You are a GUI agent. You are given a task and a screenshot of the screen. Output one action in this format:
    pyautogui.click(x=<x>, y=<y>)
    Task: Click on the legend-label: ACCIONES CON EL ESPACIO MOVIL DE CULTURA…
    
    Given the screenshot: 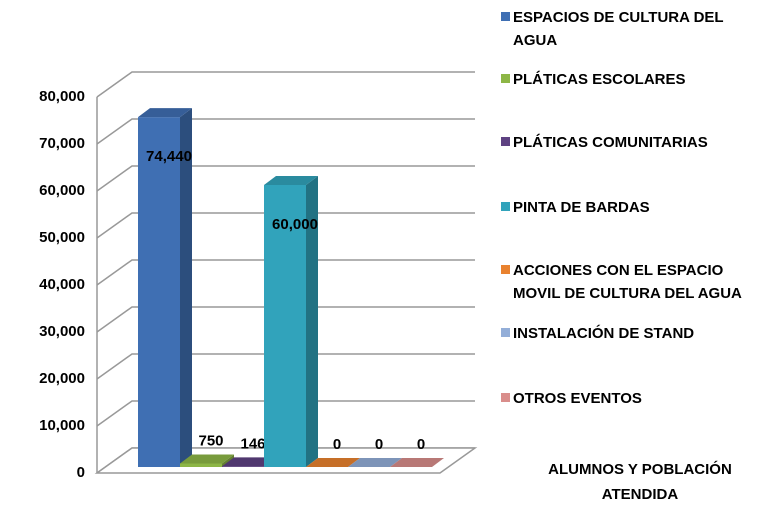 What is the action you would take?
    pyautogui.click(x=627, y=282)
    